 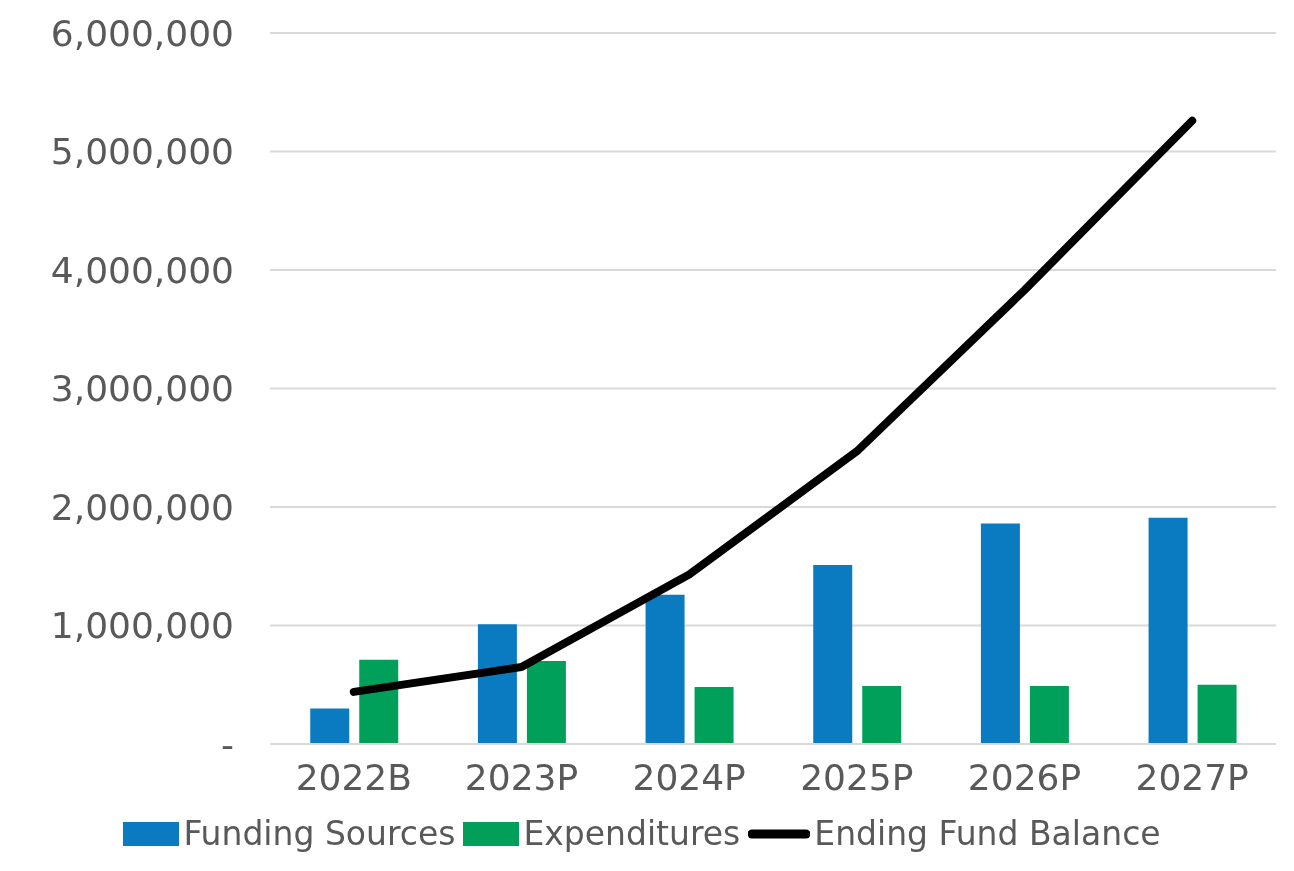 I want to click on legend-label: Expenditures, so click(x=632, y=833).